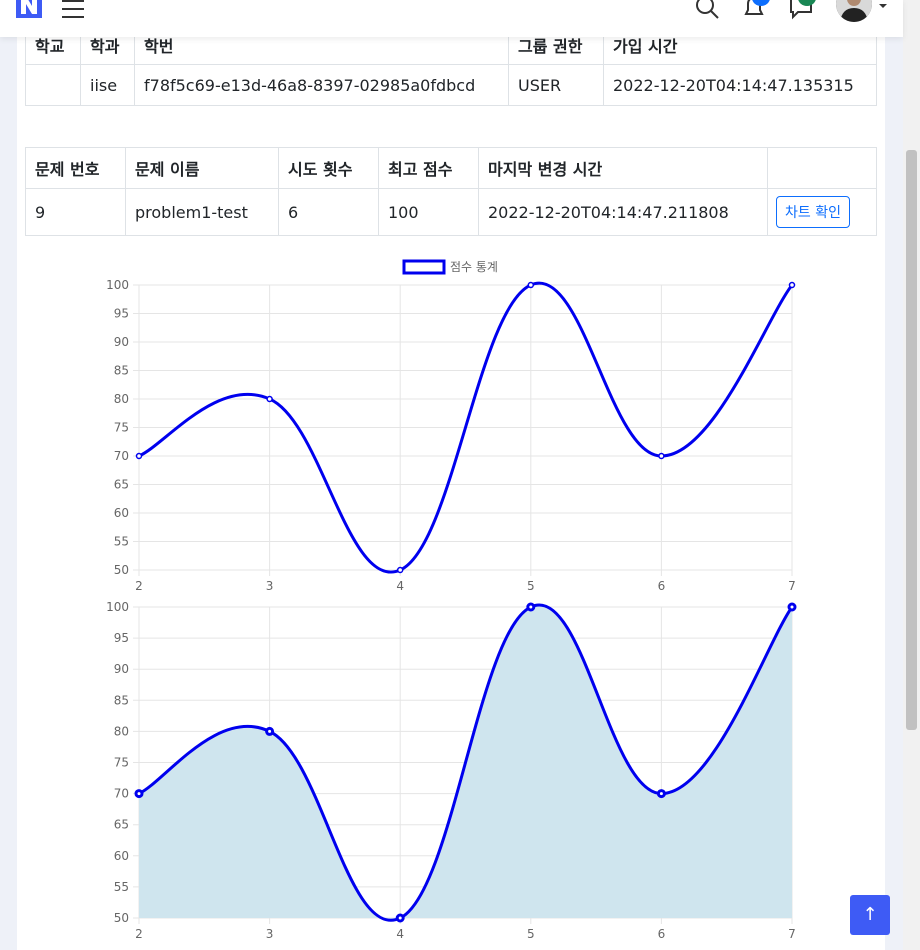 The height and width of the screenshot is (950, 920). I want to click on arrow-up-icon: ↑, so click(870, 914).